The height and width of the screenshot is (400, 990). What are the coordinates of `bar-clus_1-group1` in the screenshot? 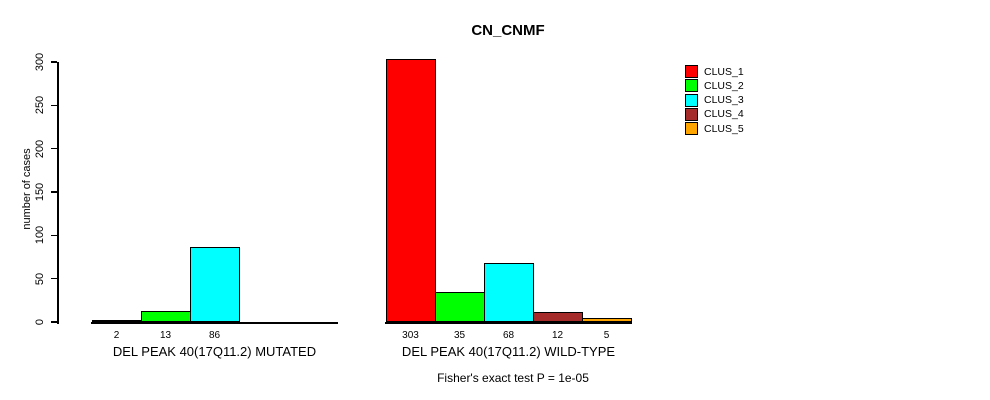 It's located at (117, 321).